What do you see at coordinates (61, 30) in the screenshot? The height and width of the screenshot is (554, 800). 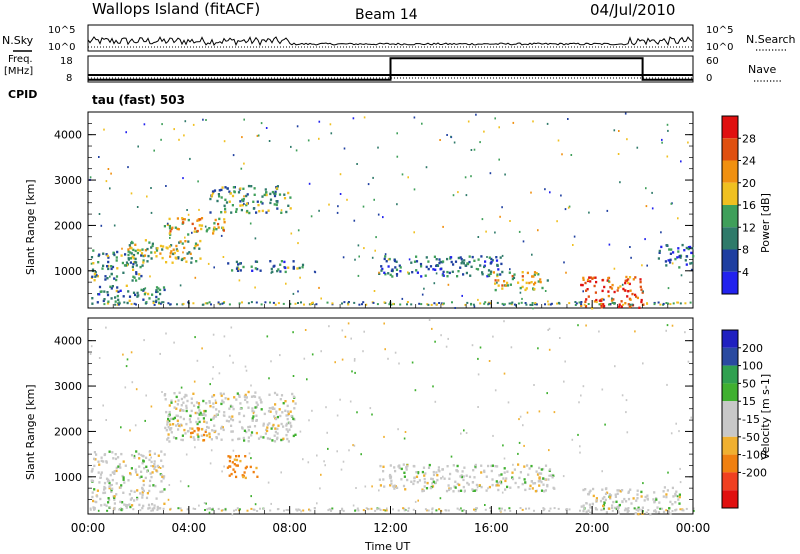 I see `nsky-tick-top: 10^5` at bounding box center [61, 30].